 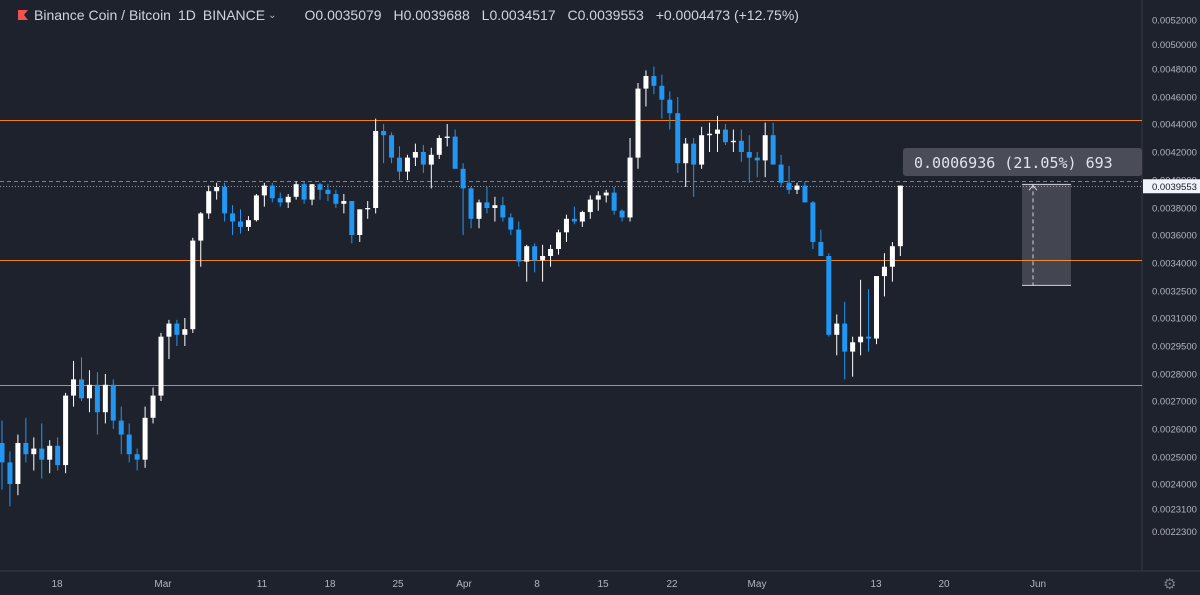 I want to click on y-tick-label: 0.0029500, so click(x=1174, y=347).